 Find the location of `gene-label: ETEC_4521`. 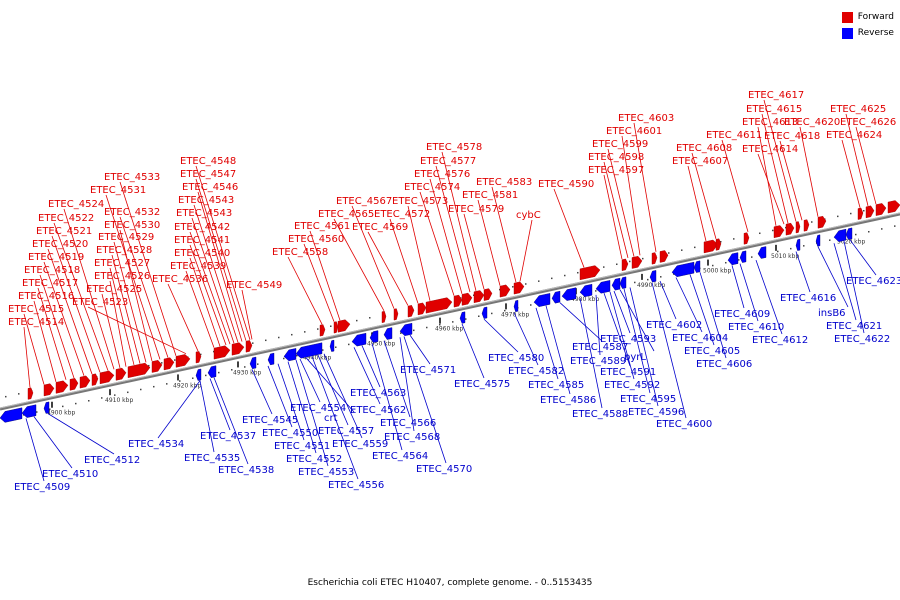

gene-label: ETEC_4521 is located at coordinates (64, 231).